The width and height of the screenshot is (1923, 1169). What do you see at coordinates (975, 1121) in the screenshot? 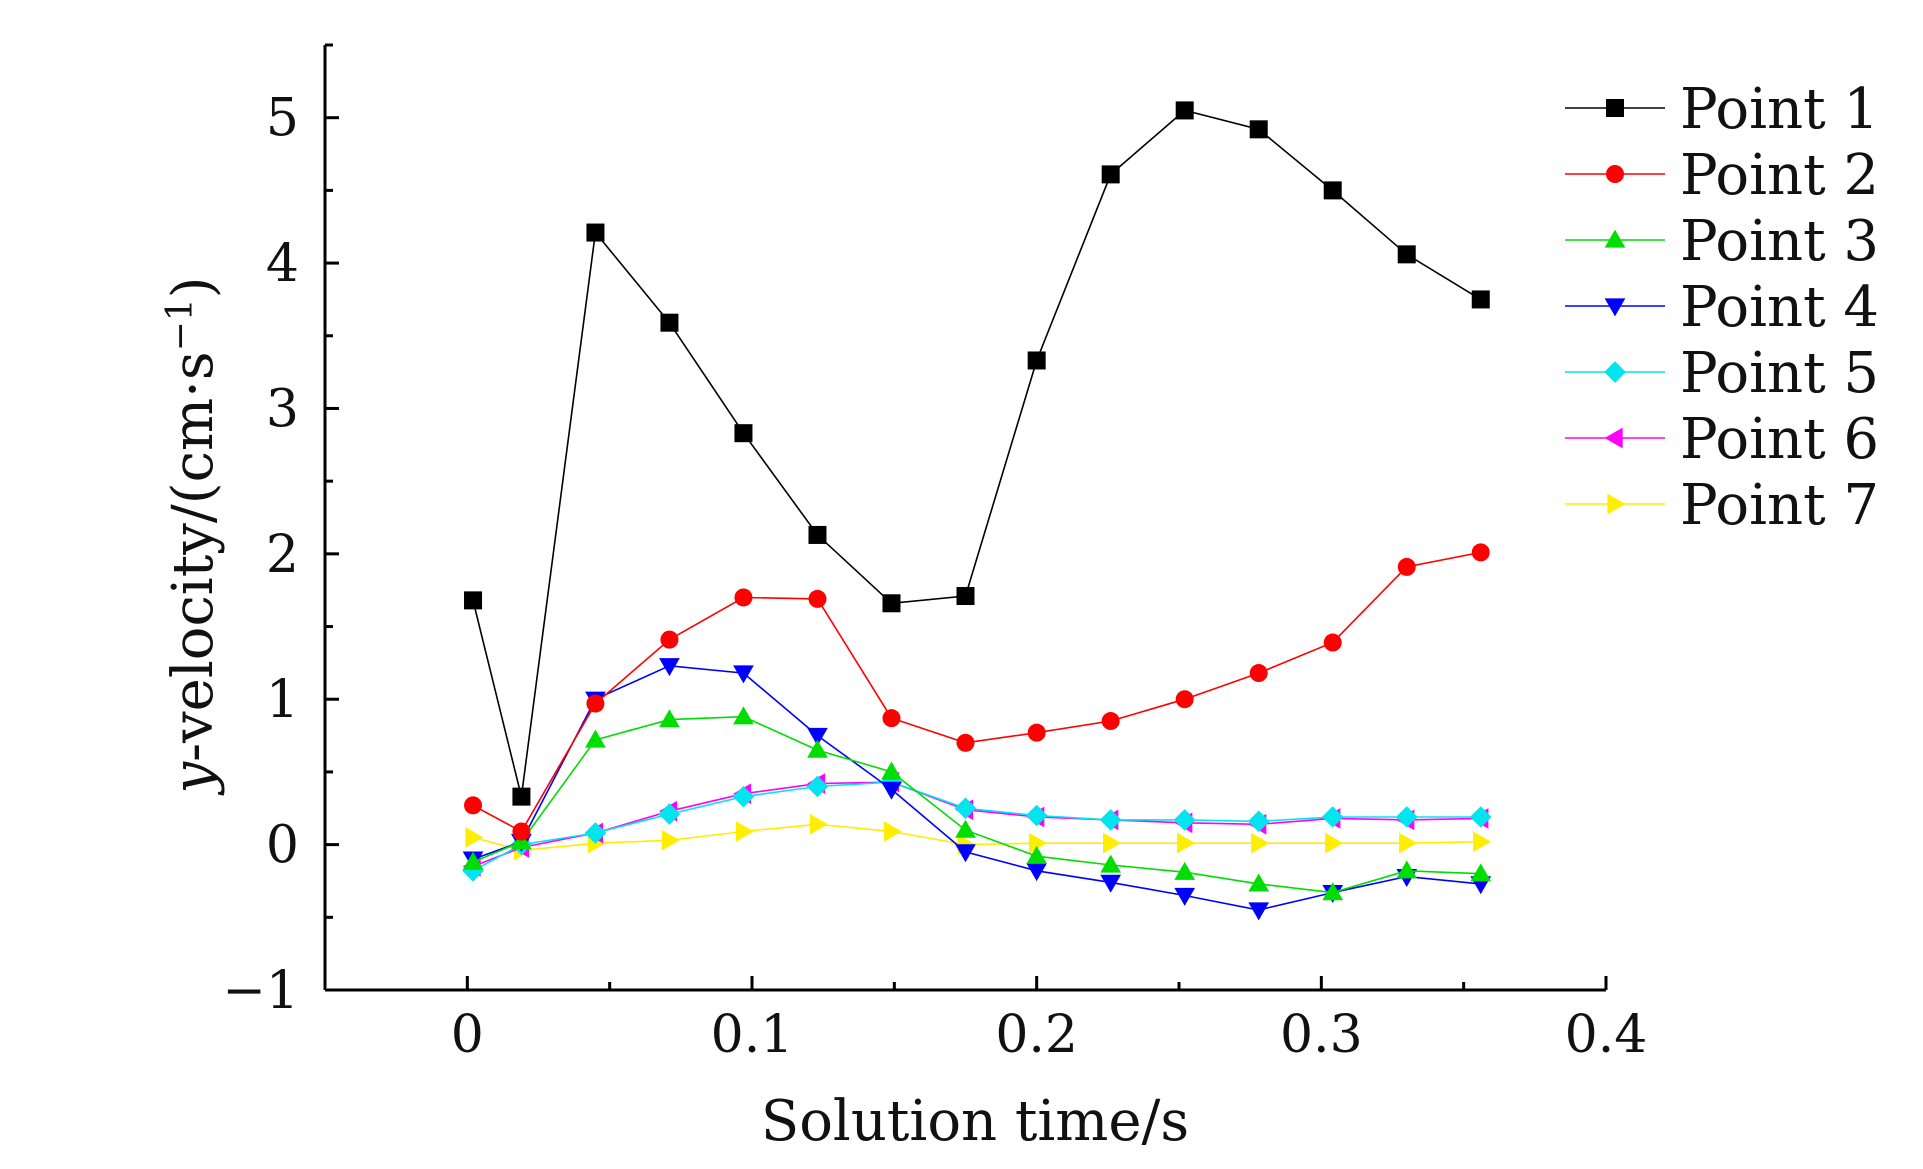
I see `x-axis-title: Solution time/s` at bounding box center [975, 1121].